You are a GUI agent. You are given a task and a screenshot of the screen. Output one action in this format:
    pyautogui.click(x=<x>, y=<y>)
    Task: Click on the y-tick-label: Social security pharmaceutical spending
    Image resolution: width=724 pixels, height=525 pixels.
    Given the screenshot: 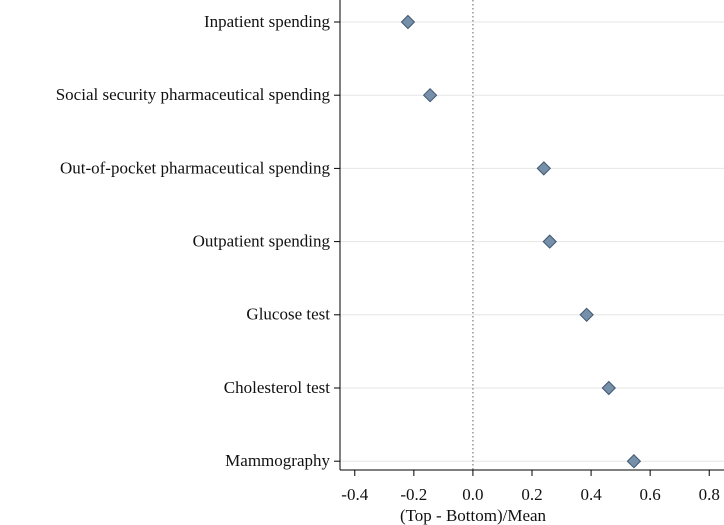 What is the action you would take?
    pyautogui.click(x=193, y=94)
    